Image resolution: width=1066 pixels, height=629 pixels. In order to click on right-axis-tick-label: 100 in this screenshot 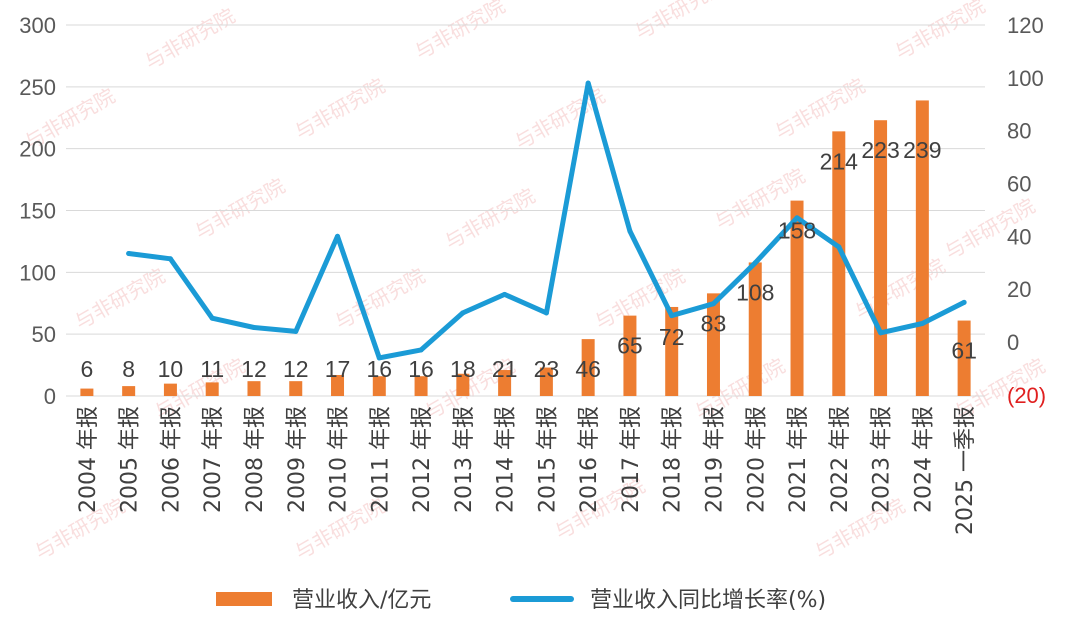, I will do `click(1025, 78)`.